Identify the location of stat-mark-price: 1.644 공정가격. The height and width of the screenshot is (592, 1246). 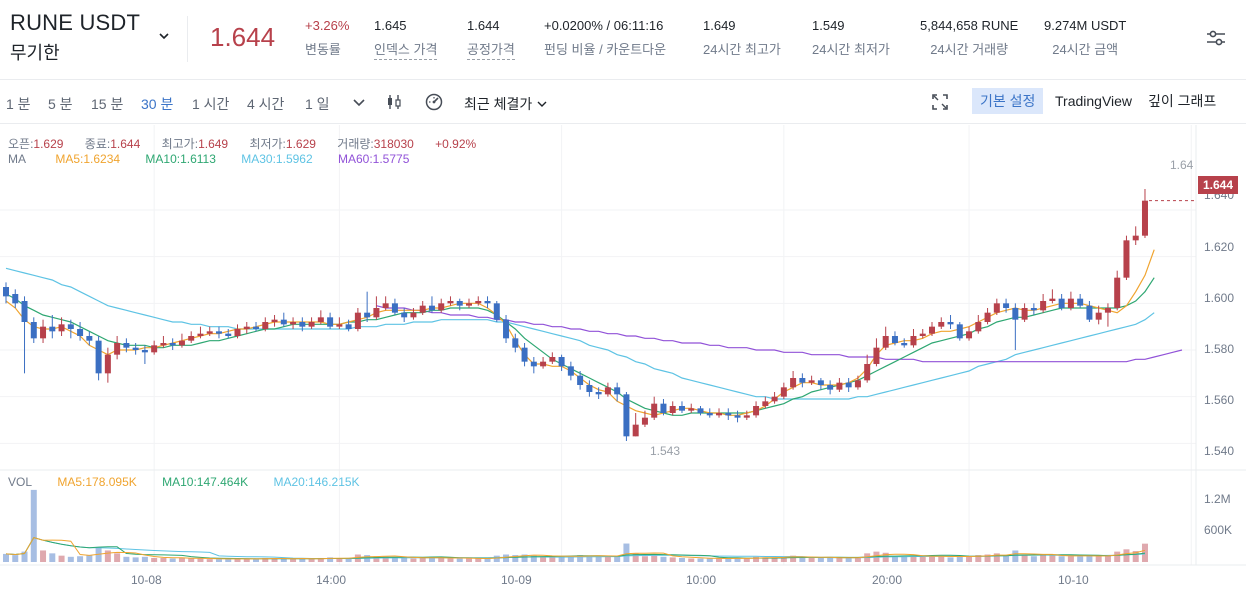
(491, 39).